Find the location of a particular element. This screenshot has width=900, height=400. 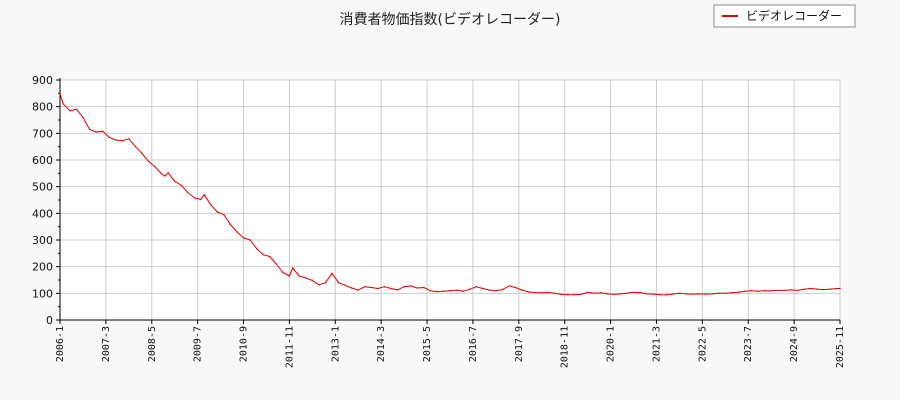

y-tick-label: 0 is located at coordinates (49, 320).